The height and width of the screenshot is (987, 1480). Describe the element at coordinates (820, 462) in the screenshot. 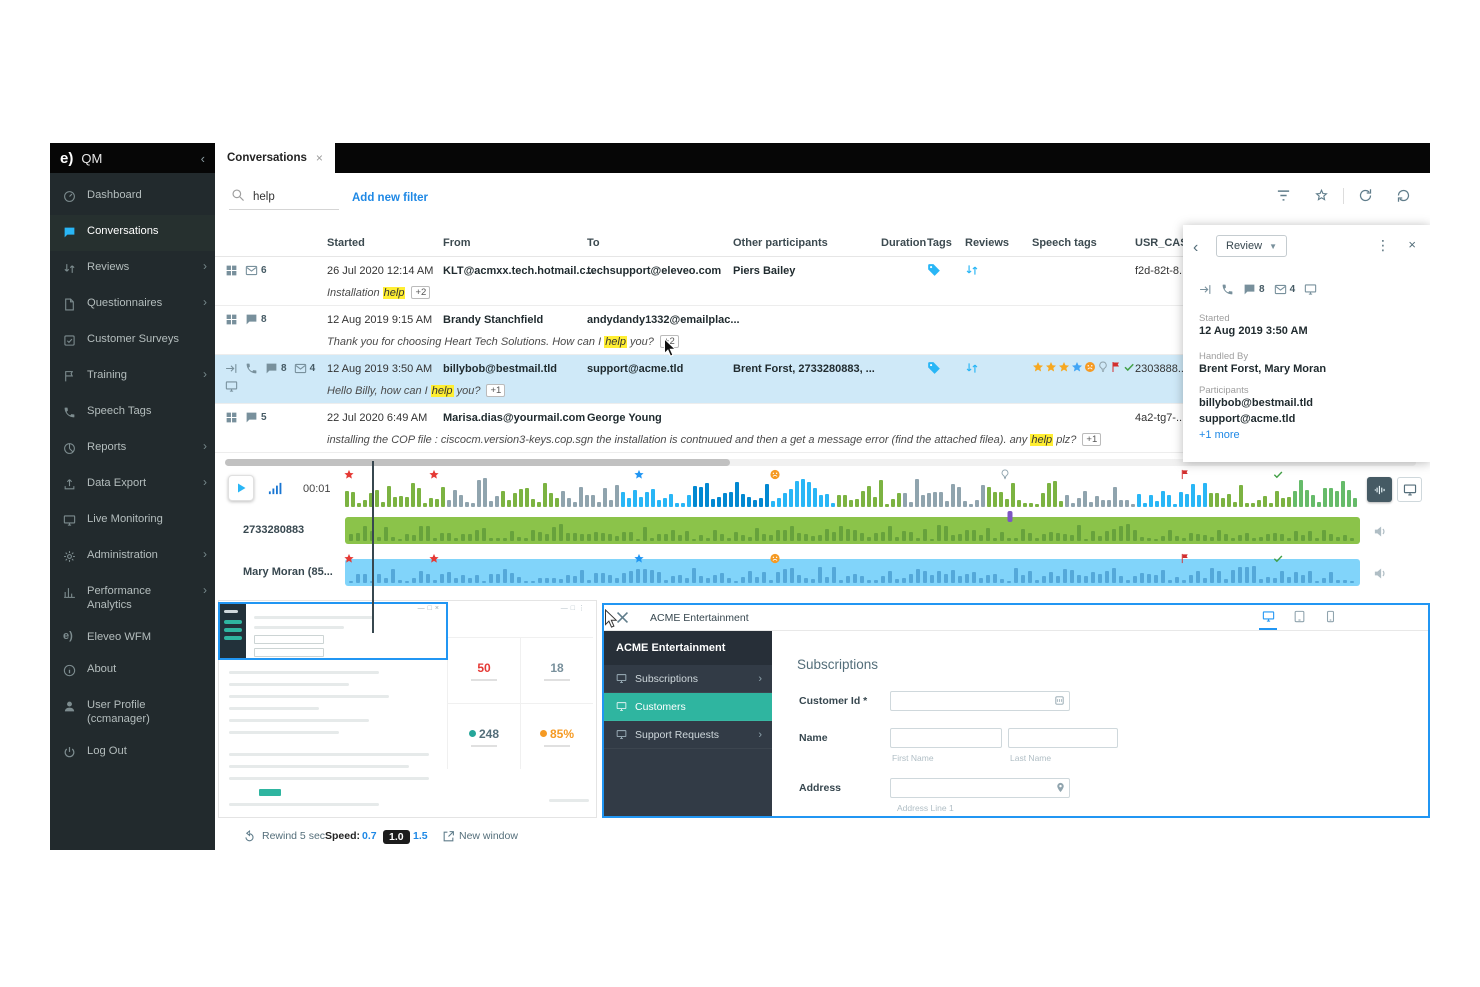

I see `horizontal-scrollbar` at that location.